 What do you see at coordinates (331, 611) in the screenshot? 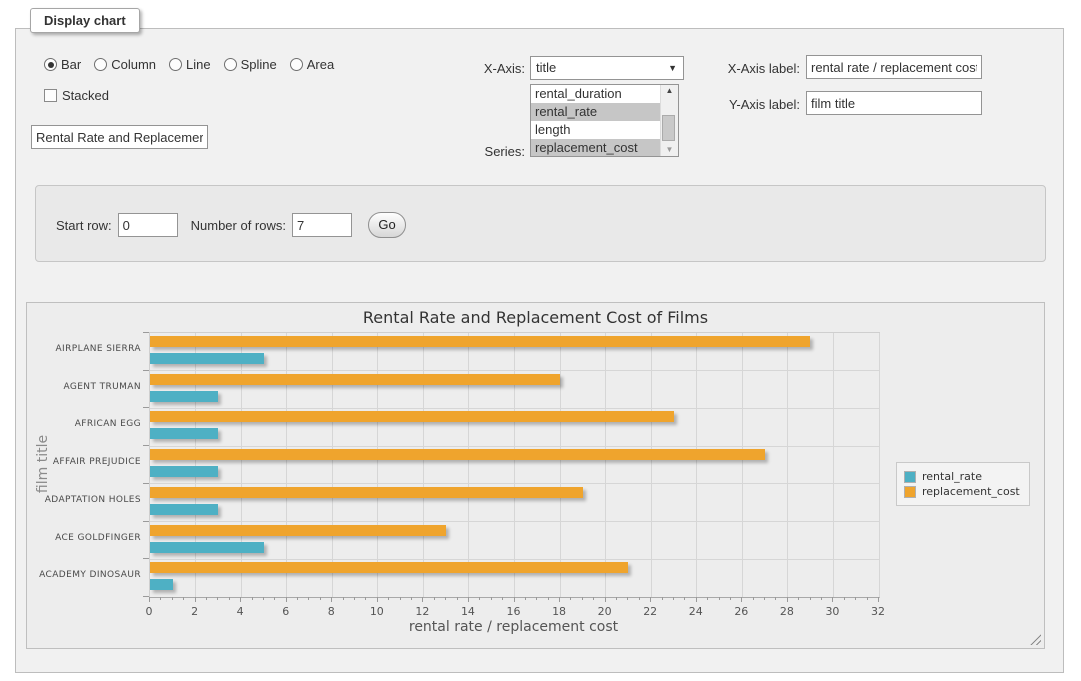
I see `x-axis-tick-label: 8` at bounding box center [331, 611].